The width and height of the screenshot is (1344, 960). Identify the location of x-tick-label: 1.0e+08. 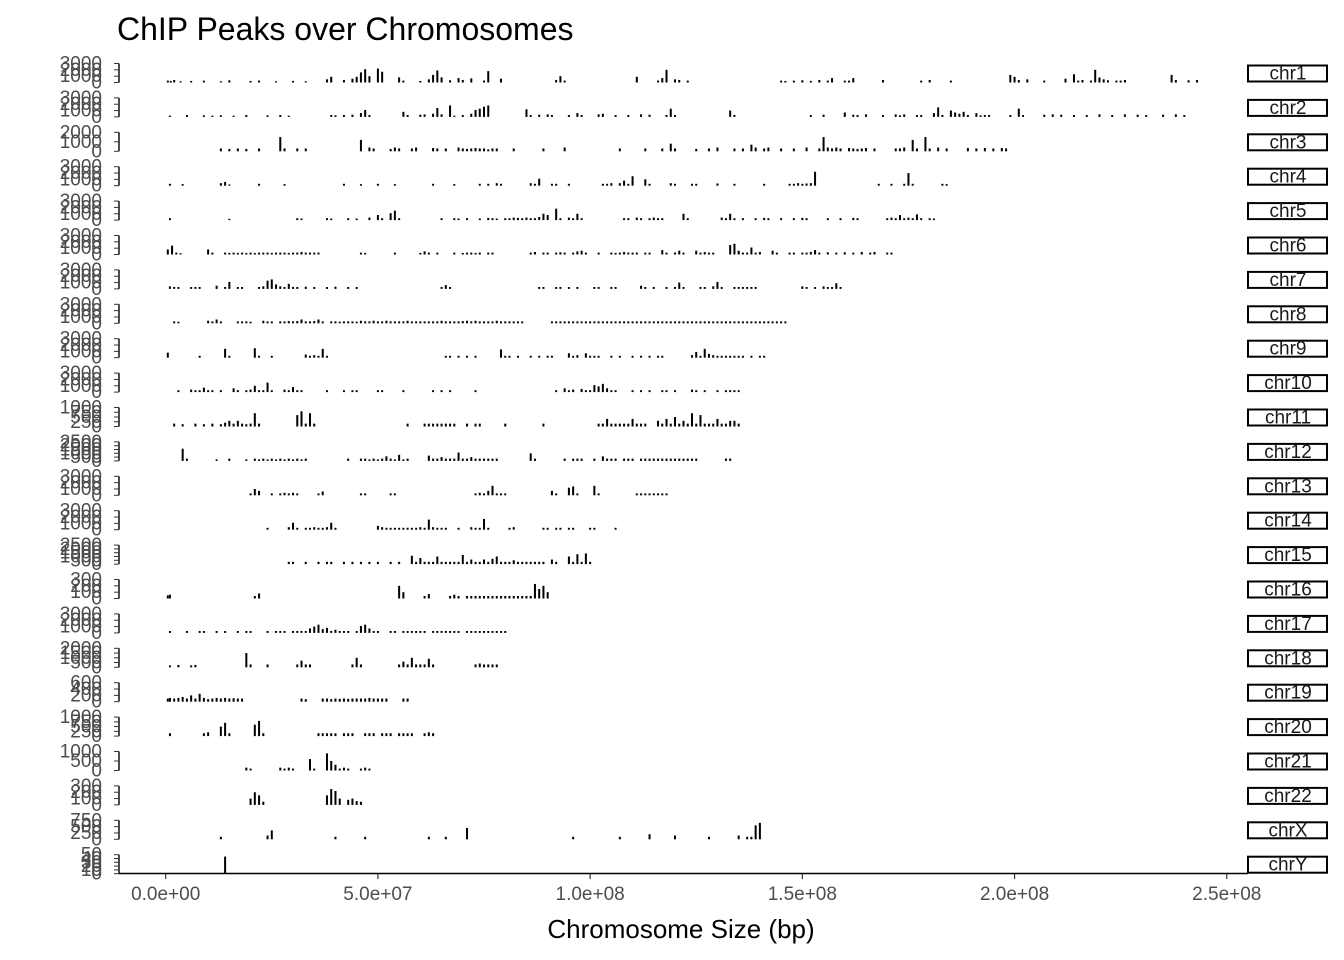
(590, 894).